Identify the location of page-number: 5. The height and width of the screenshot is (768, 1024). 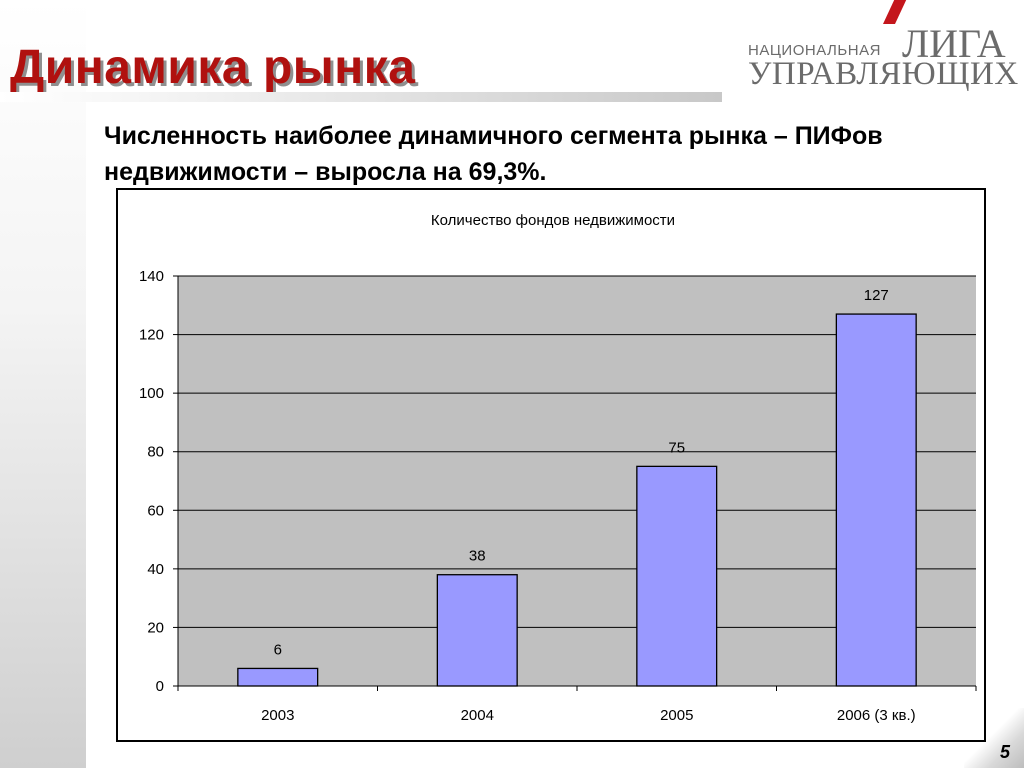
(1005, 752).